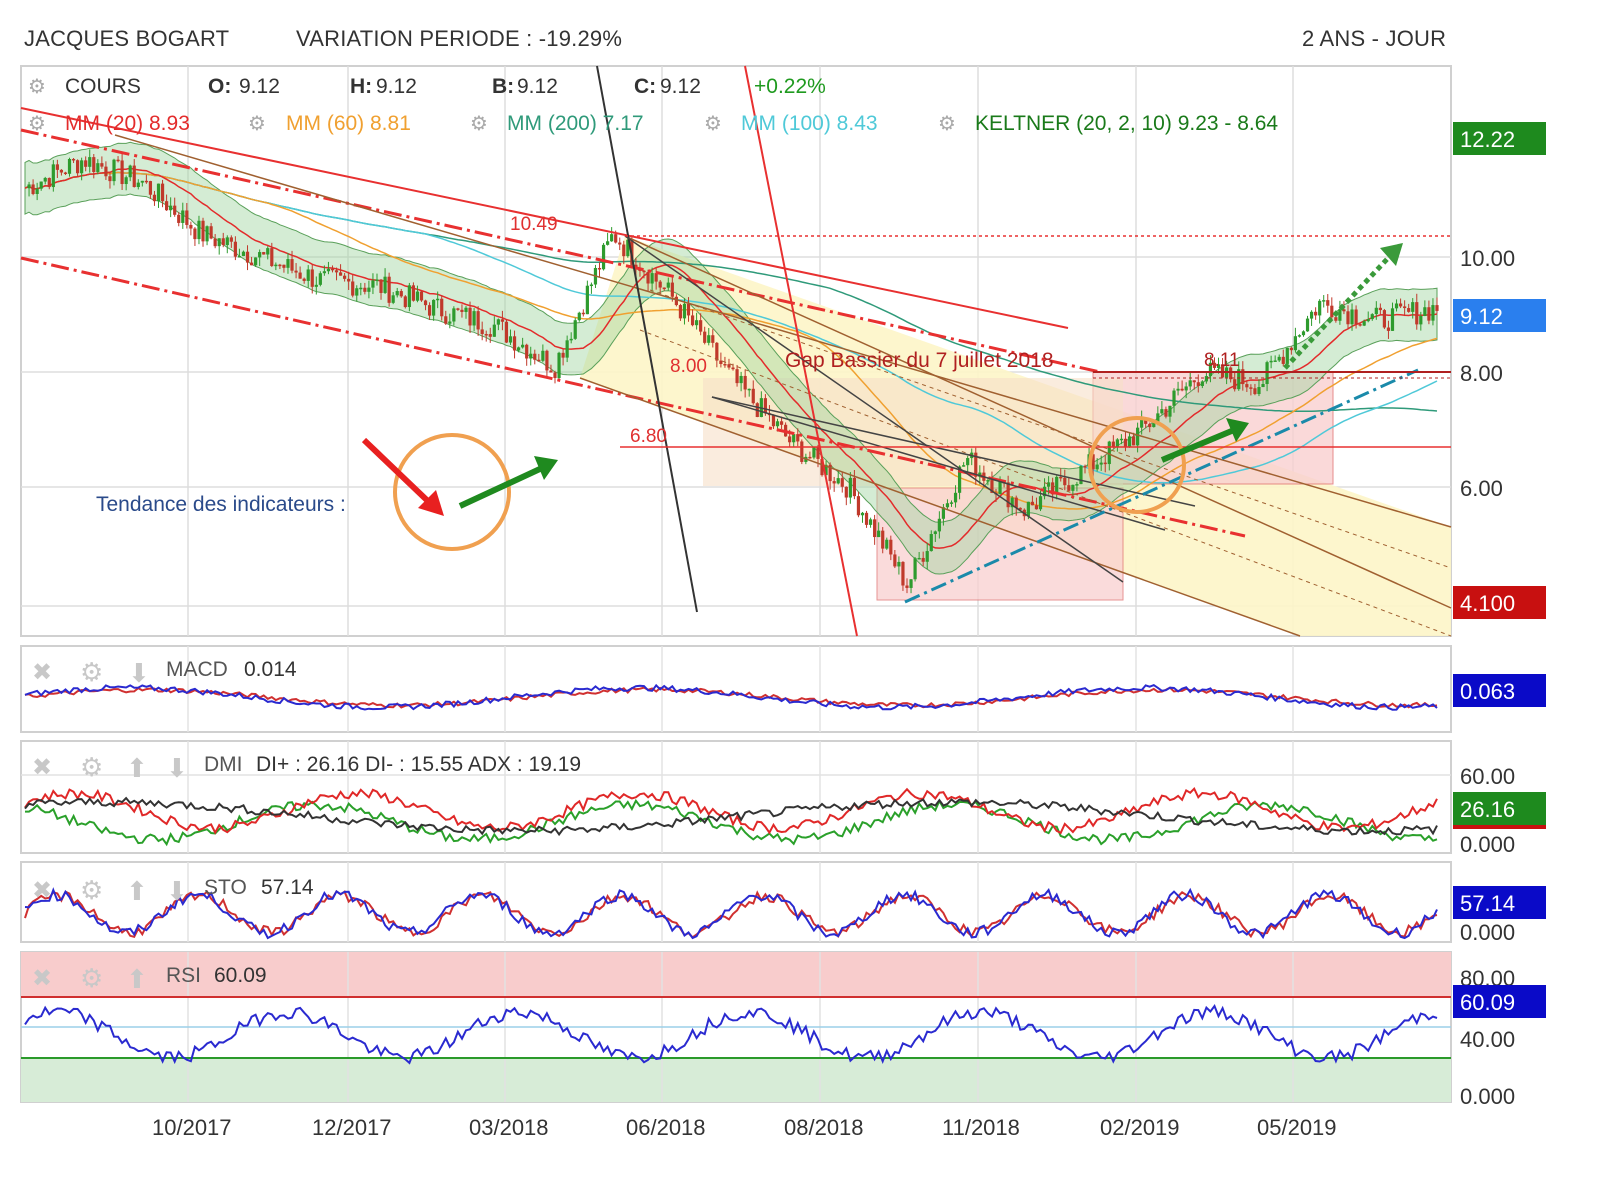  I want to click on period-selector: 2 ANS - JOUR, so click(1374, 38).